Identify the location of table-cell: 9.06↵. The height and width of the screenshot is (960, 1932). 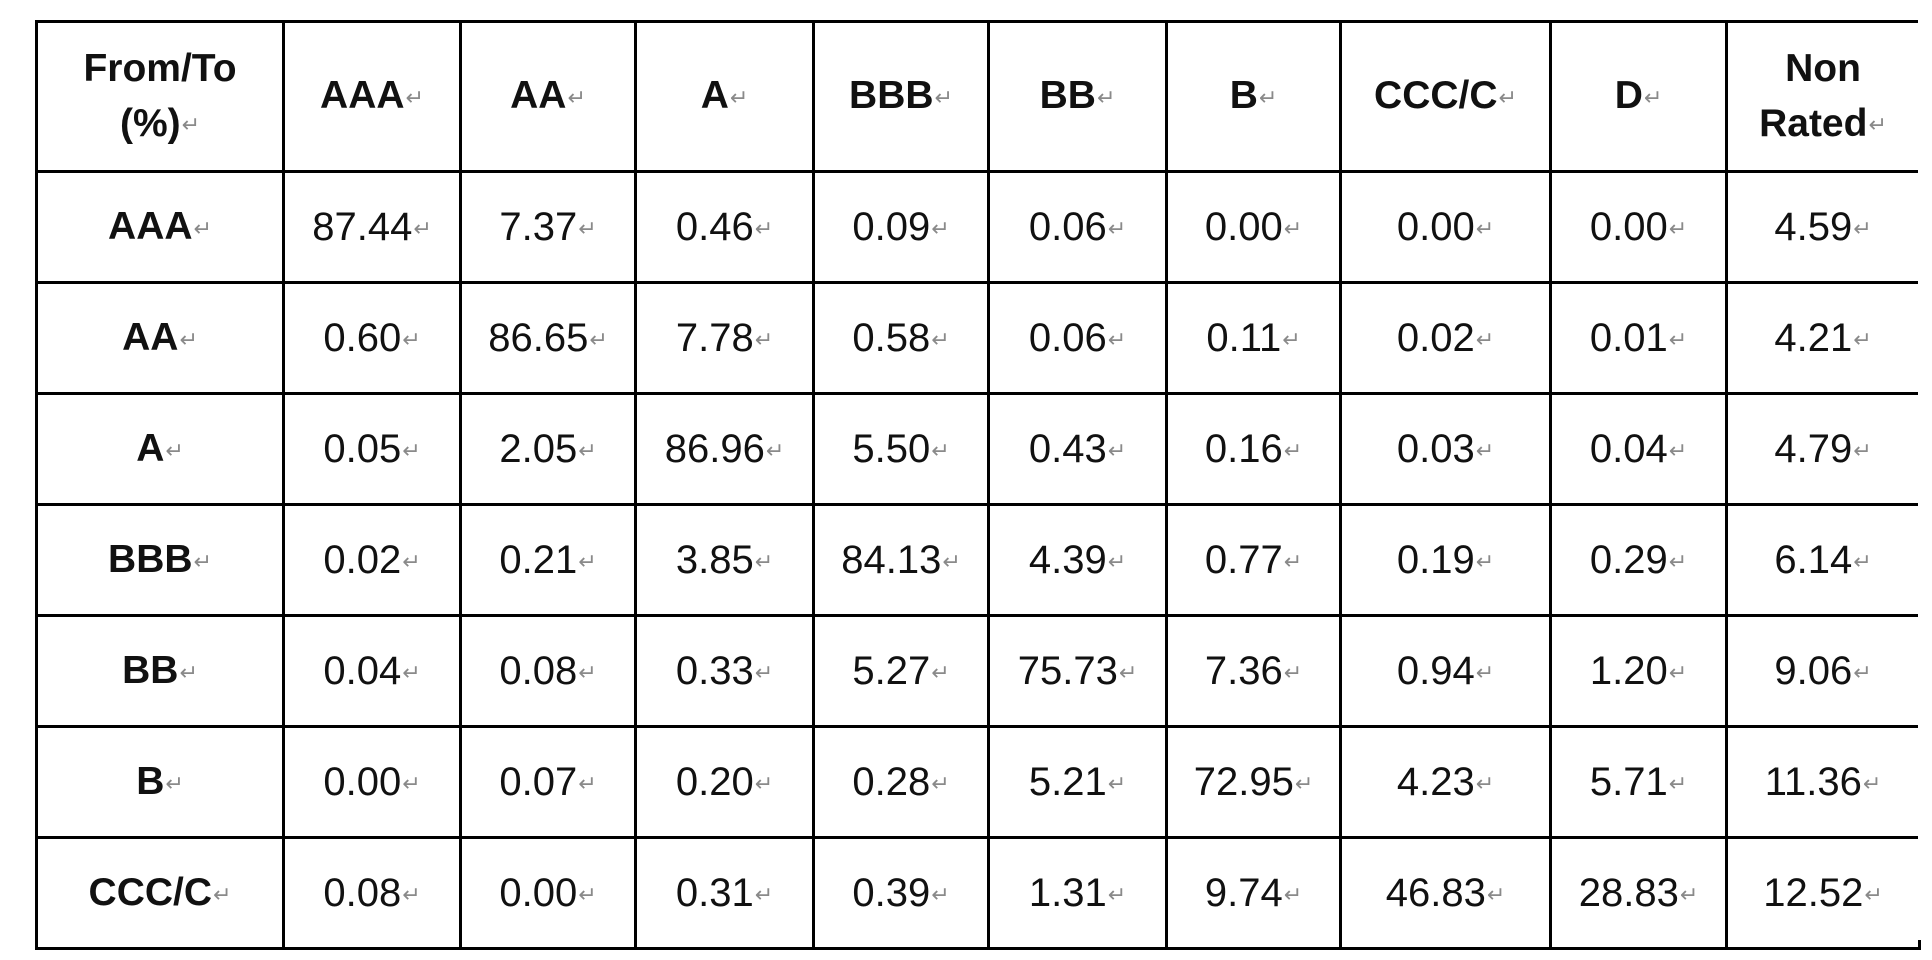
(1823, 671).